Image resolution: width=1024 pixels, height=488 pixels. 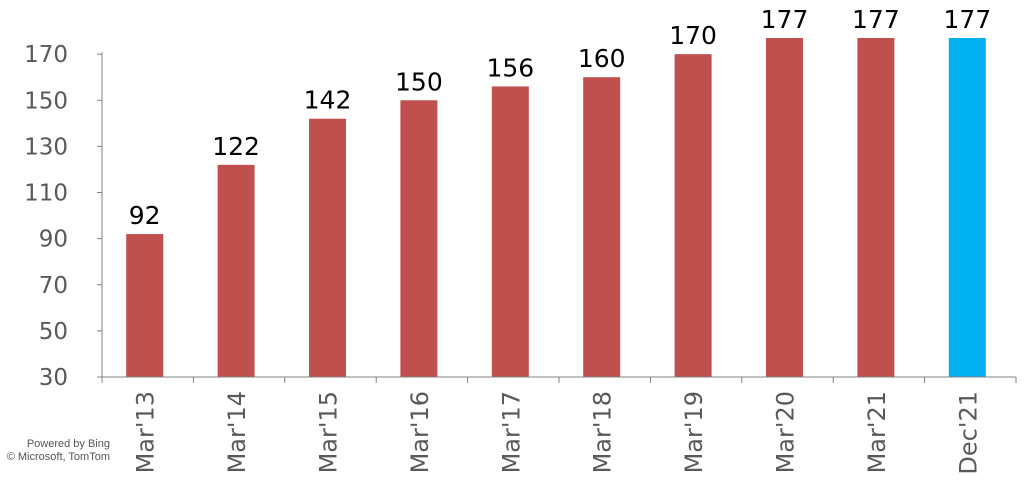 I want to click on bar-mar19, so click(x=693, y=216).